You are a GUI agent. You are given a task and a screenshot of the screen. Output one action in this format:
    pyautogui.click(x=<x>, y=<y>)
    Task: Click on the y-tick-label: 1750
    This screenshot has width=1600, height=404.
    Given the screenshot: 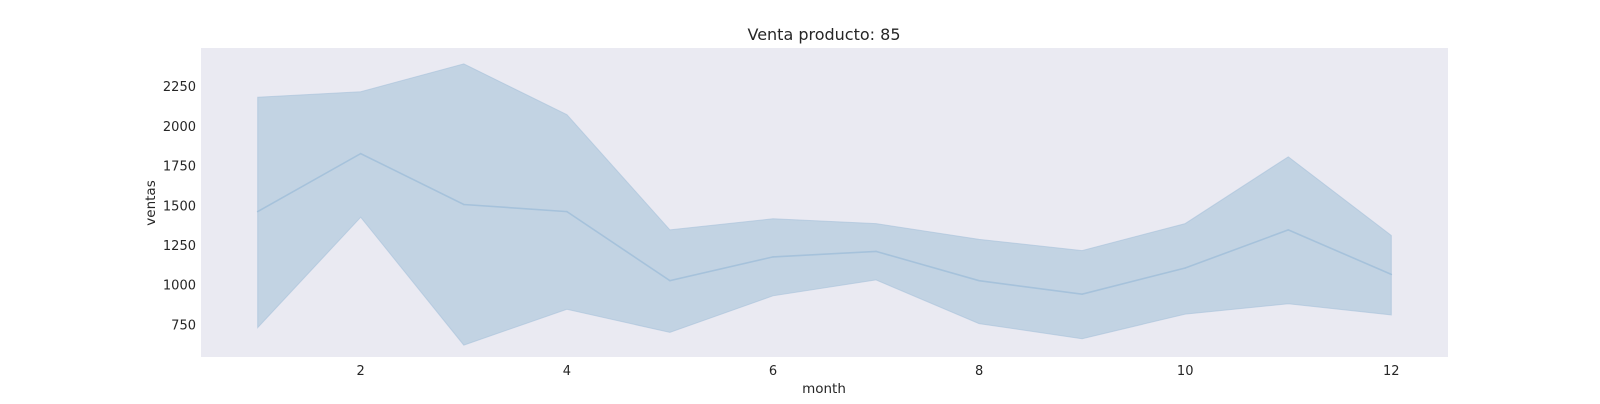 What is the action you would take?
    pyautogui.click(x=179, y=167)
    